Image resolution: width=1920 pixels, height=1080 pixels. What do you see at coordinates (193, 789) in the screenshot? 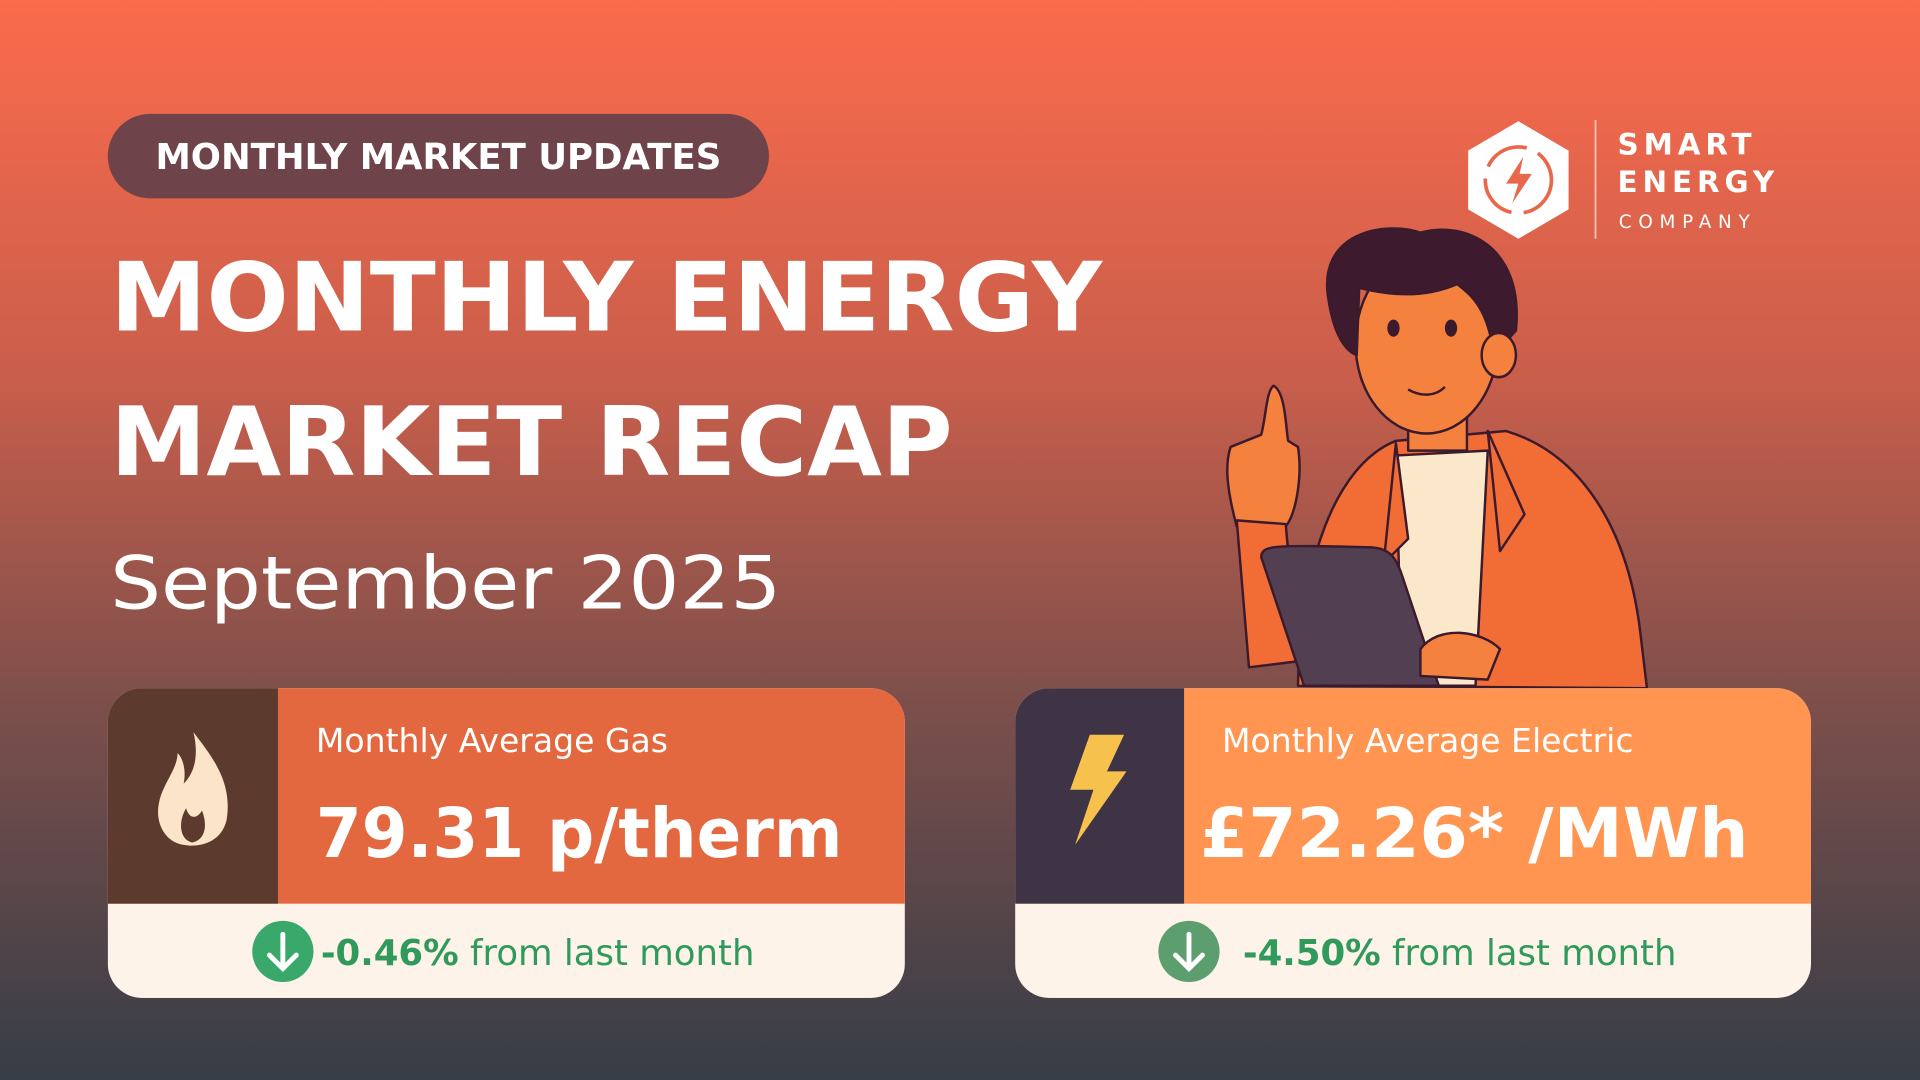
I see `gas-icon` at bounding box center [193, 789].